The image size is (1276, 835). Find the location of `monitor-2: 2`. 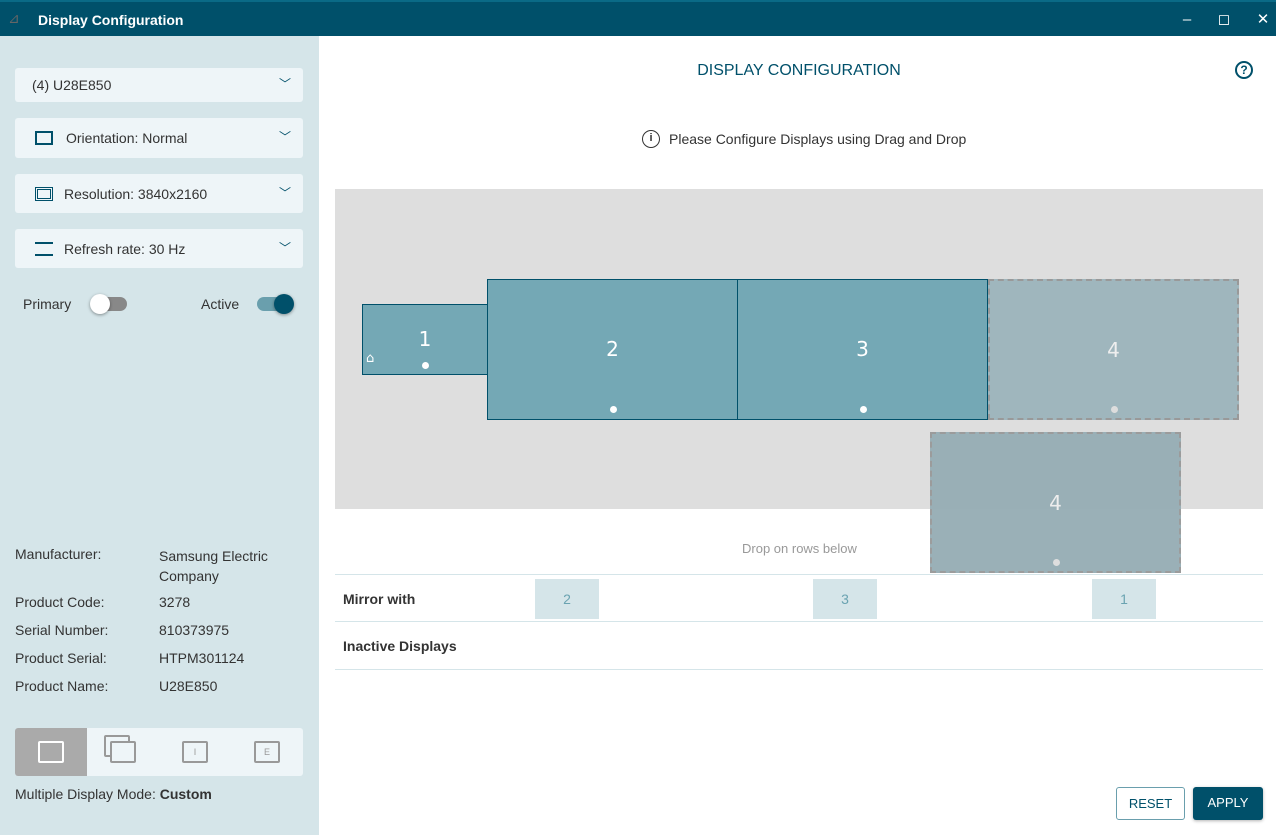

monitor-2: 2 is located at coordinates (612, 349).